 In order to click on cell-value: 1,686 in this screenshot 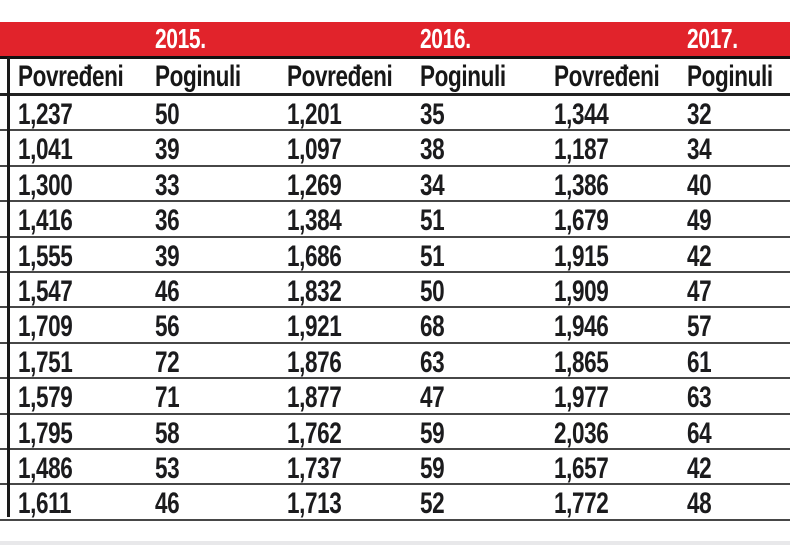, I will do `click(314, 256)`.